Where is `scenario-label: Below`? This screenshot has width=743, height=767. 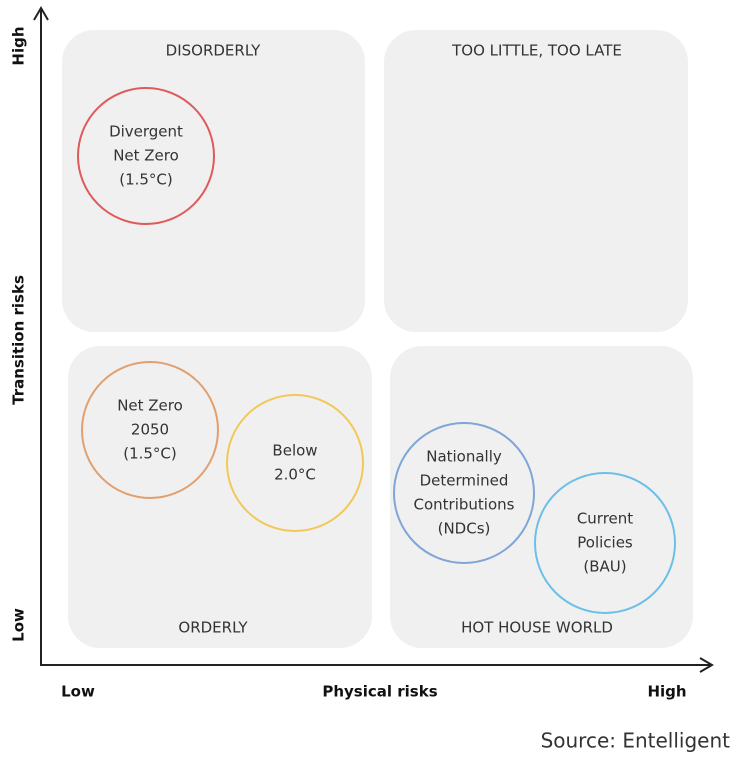 scenario-label: Below is located at coordinates (294, 451).